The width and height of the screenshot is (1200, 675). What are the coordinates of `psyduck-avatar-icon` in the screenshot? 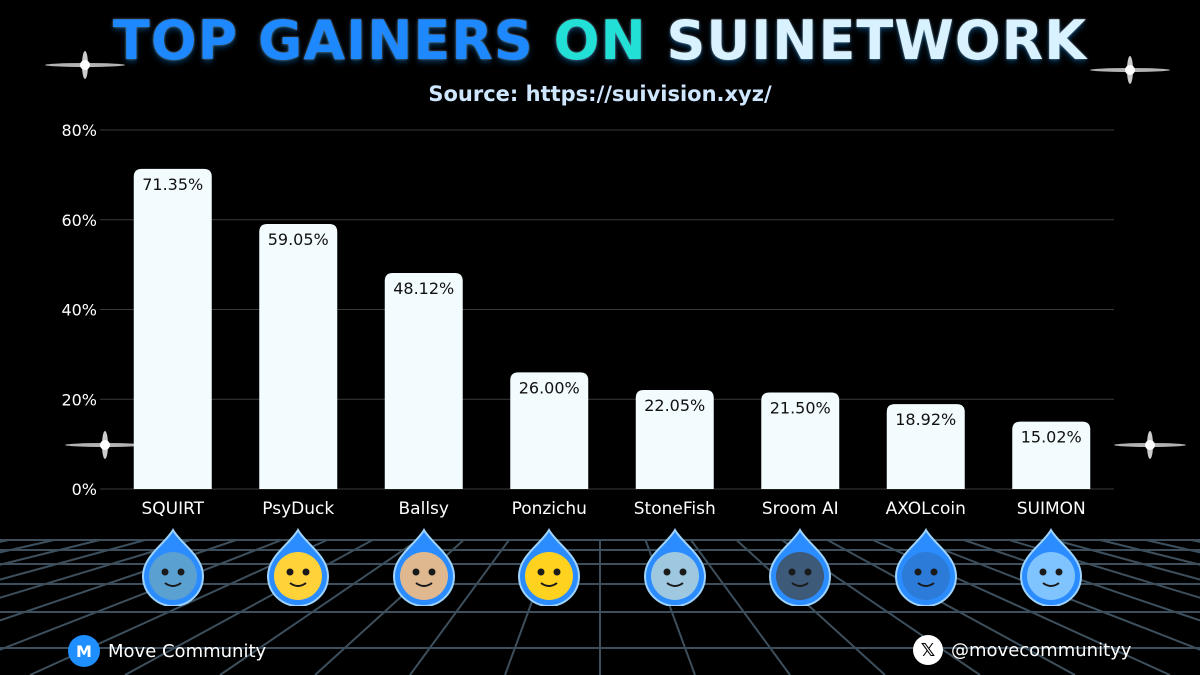 It's located at (298, 566).